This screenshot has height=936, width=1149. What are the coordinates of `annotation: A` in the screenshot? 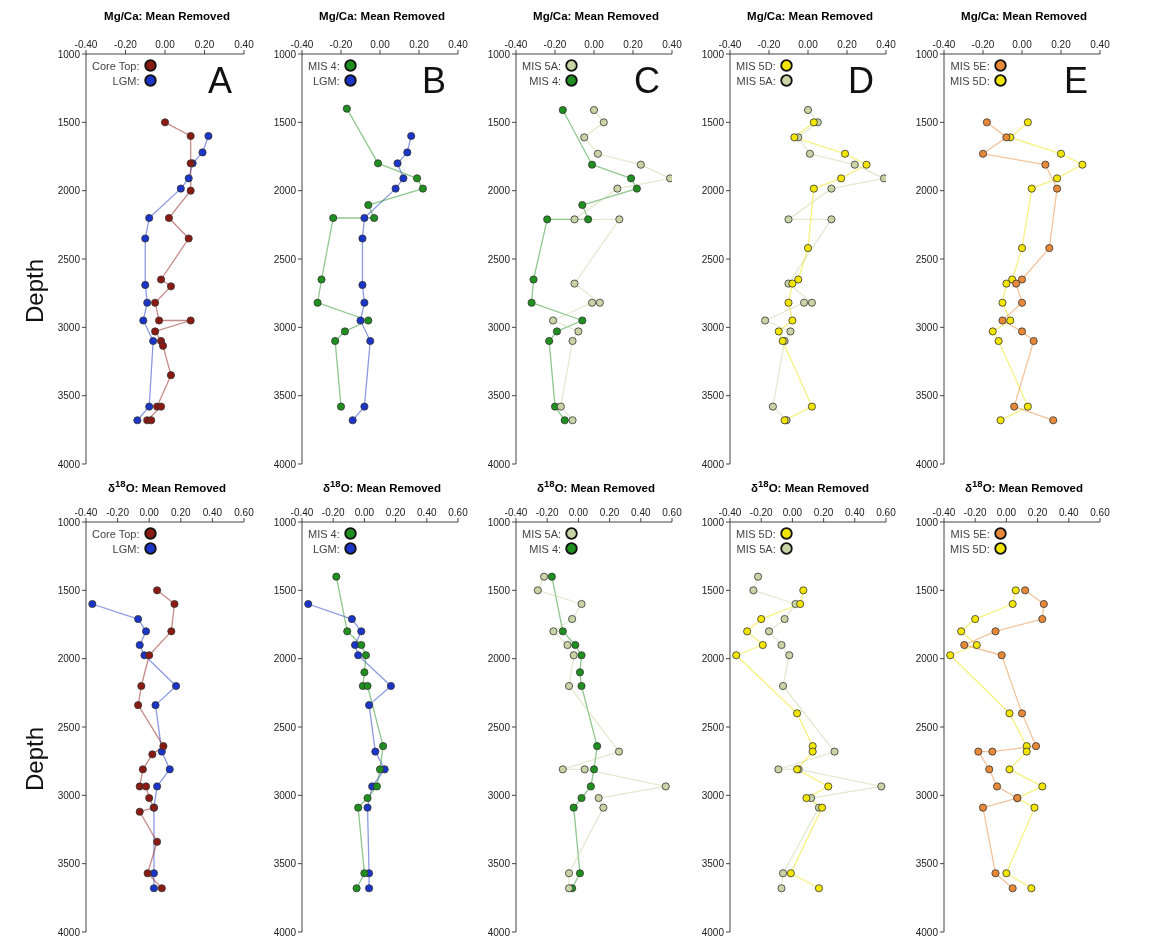 It's located at (219, 81).